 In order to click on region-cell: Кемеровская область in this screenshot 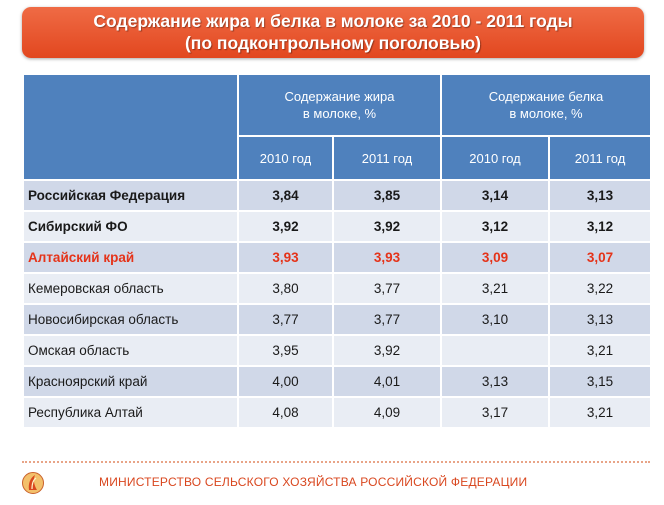, I will do `click(130, 288)`.